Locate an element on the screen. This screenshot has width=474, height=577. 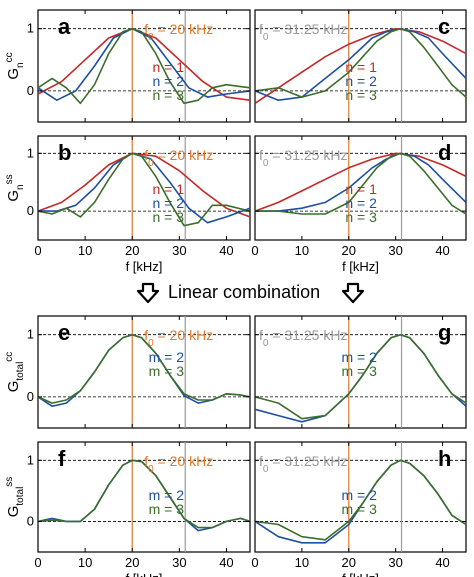
panel-letter: d is located at coordinates (444, 152).